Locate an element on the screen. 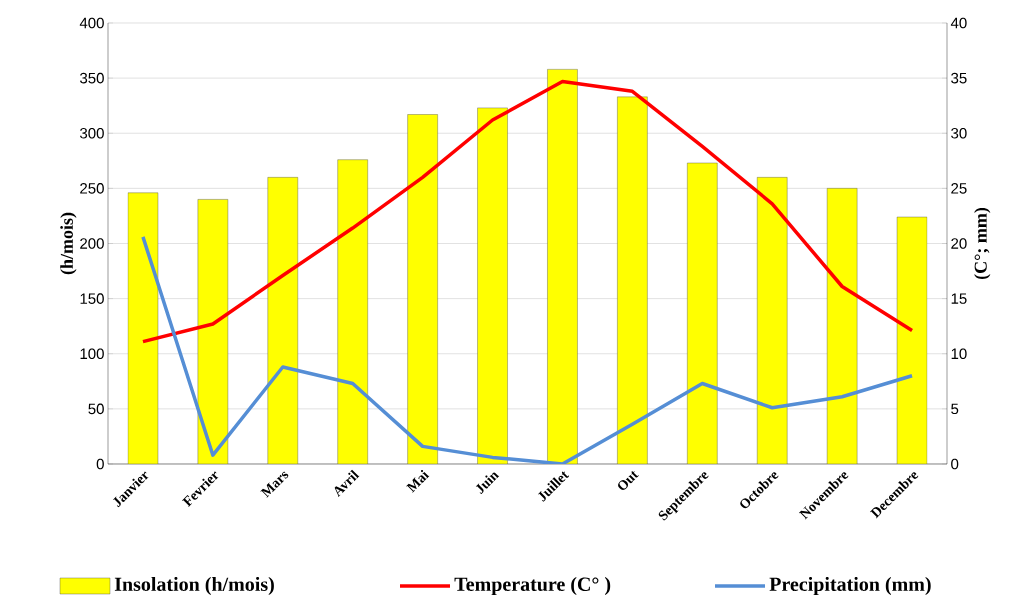 This screenshot has height=600, width=1036. y2-tick-label: 0 is located at coordinates (955, 464).